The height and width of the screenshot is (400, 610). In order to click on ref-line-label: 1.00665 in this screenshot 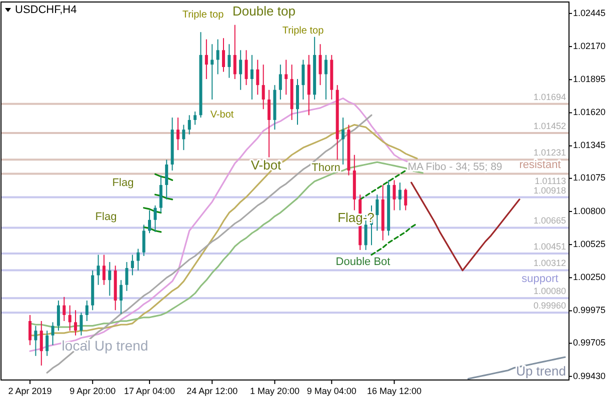, I will do `click(549, 221)`.